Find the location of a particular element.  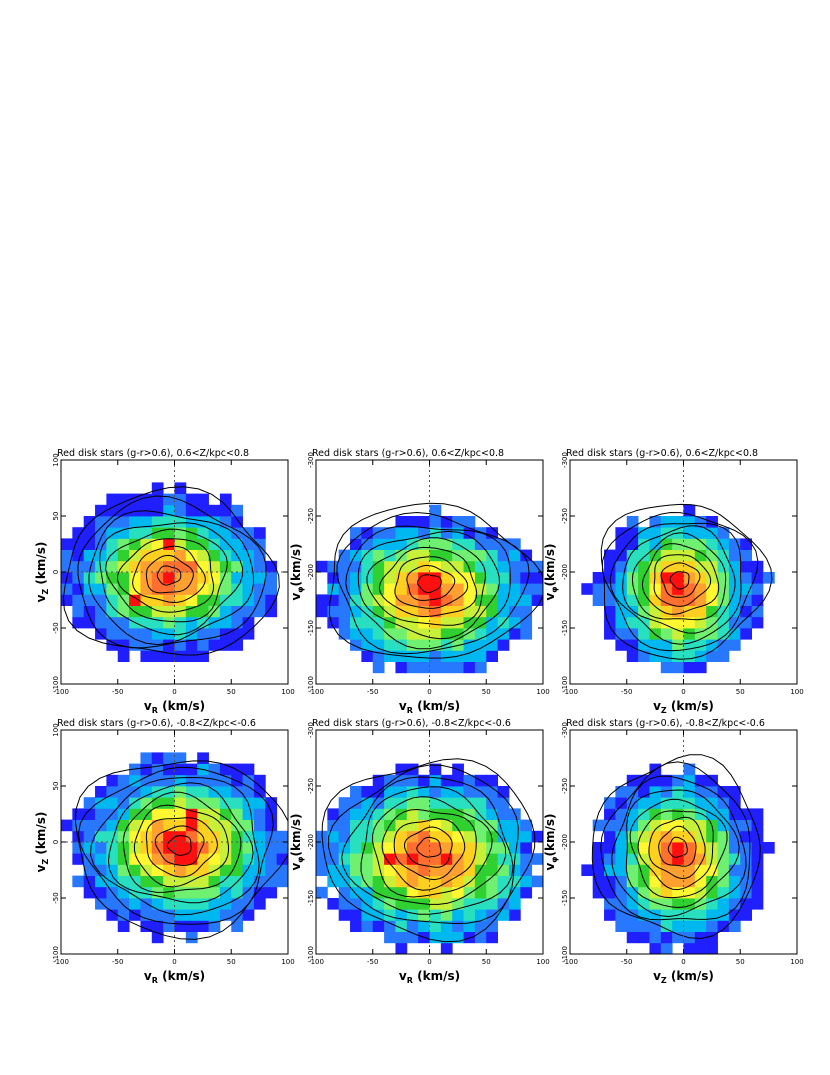

y-tick-label: -300 is located at coordinates (311, 460).